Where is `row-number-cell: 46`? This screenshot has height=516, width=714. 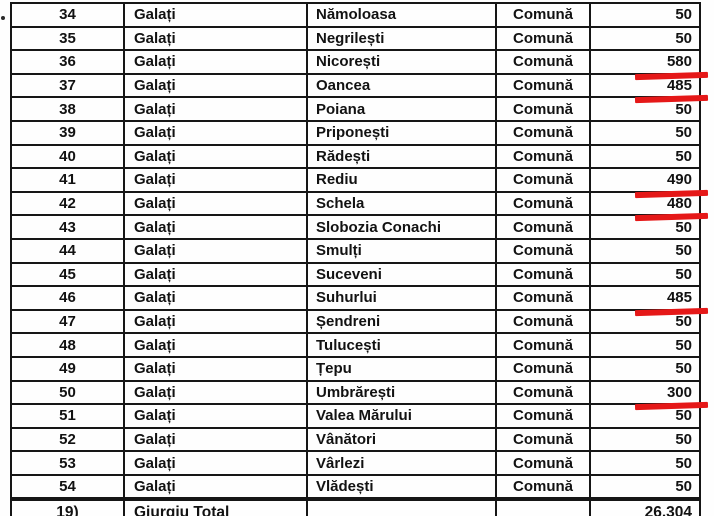
row-number-cell: 46 is located at coordinates (68, 298).